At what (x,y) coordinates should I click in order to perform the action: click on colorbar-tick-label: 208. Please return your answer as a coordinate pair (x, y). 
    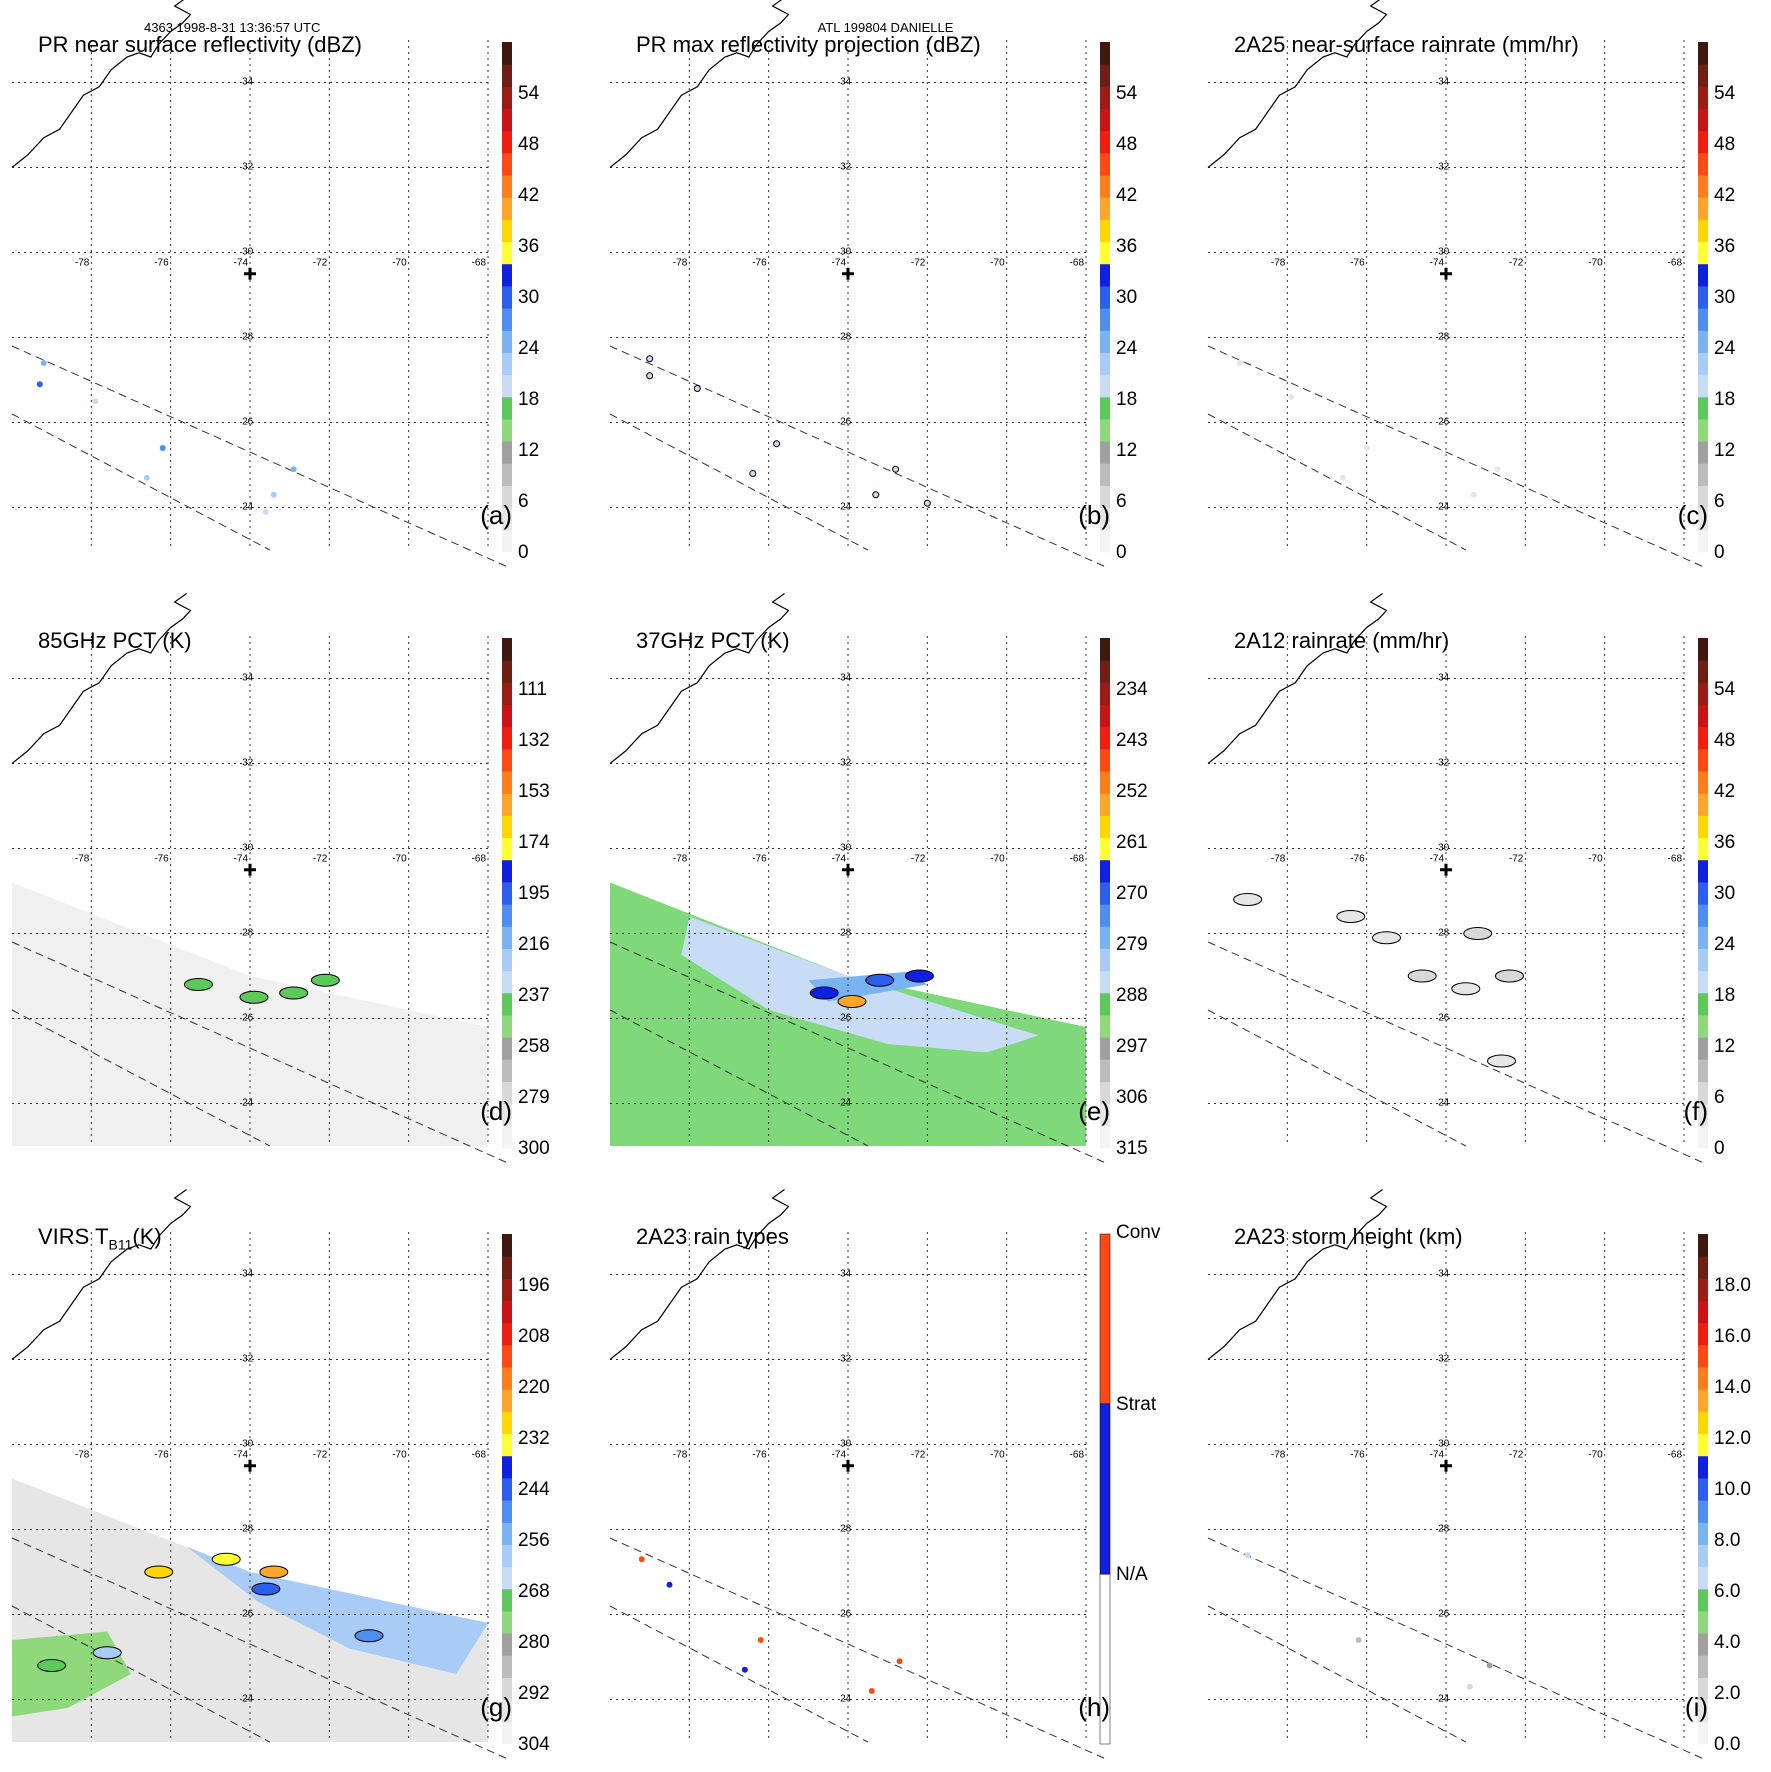
    Looking at the image, I should click on (534, 1336).